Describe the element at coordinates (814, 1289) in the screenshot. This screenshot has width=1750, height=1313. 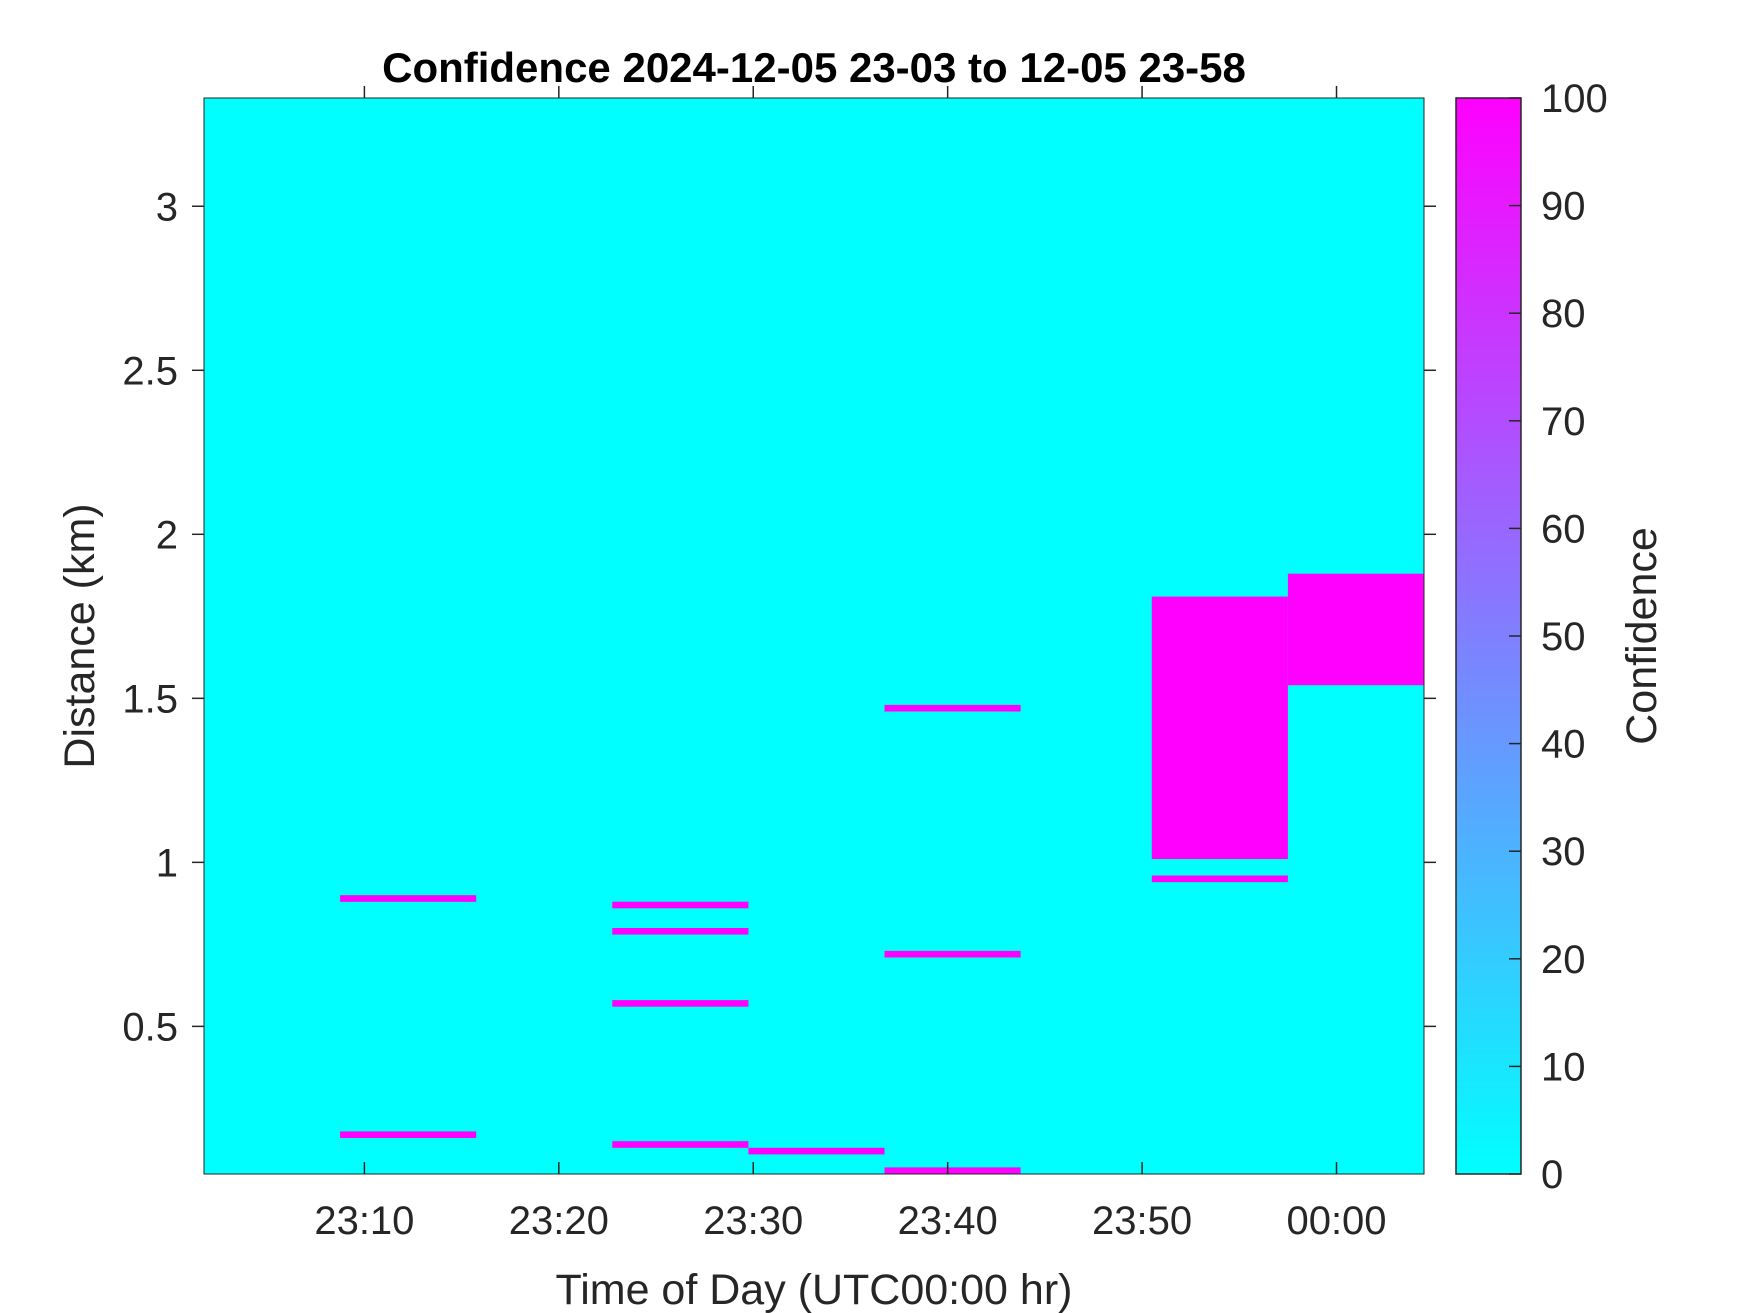
I see `x-axis-label: Time of Day (UTC00:00 hr)` at that location.